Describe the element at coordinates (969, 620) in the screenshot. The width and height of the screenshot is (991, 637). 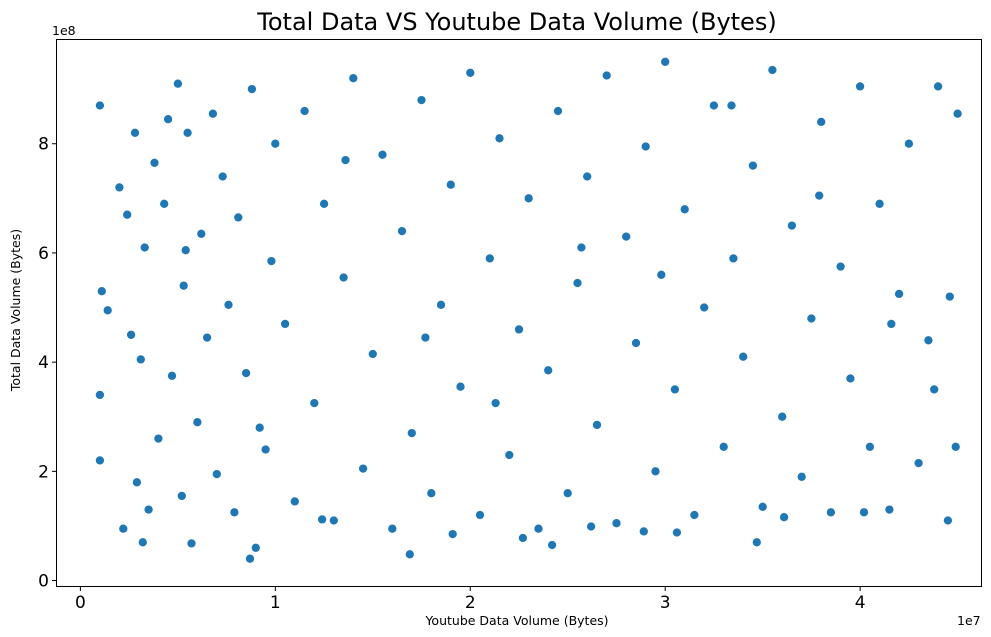
I see `x-offset-label: 1e7` at that location.